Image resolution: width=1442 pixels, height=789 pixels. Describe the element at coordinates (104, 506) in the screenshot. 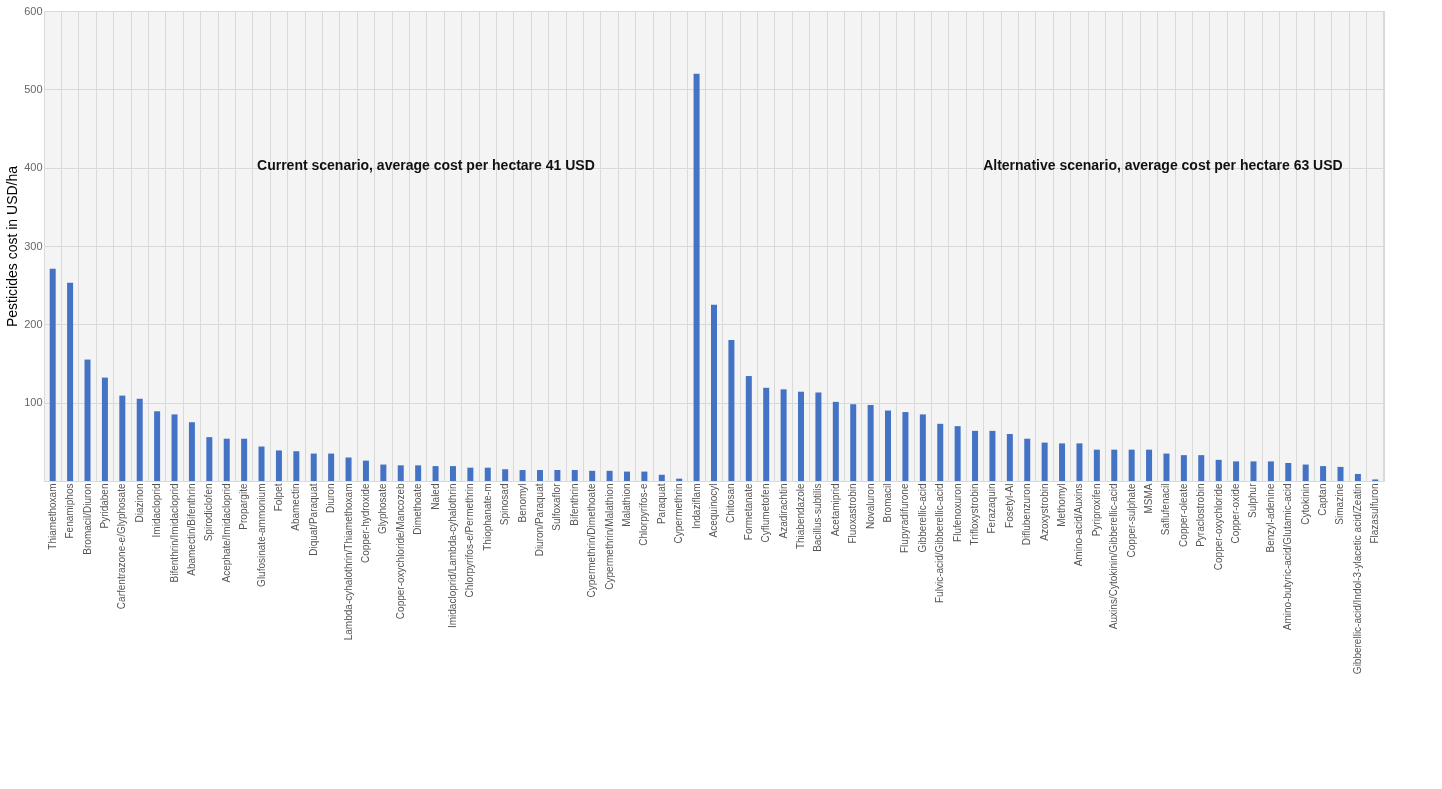

I see `x-tick-label: Pyridaben` at that location.